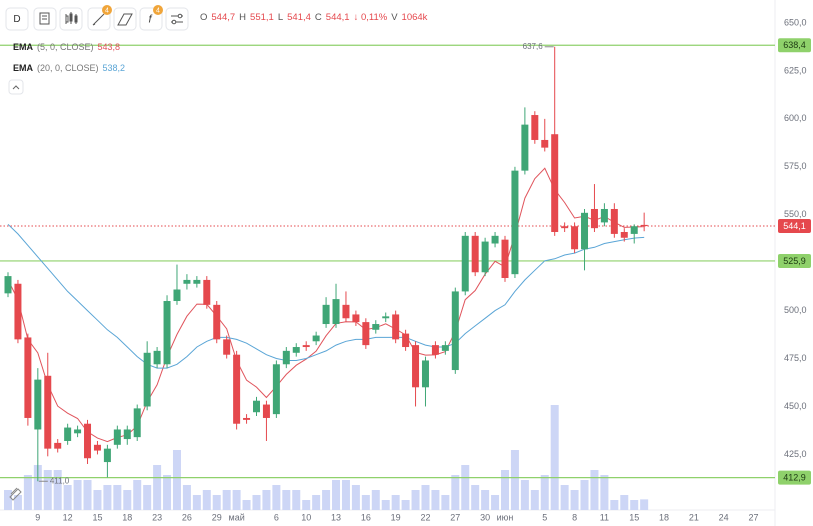 Image resolution: width=813 pixels, height=526 pixels. Describe the element at coordinates (795, 310) in the screenshot. I see `y-tick-label: 500,0` at that location.